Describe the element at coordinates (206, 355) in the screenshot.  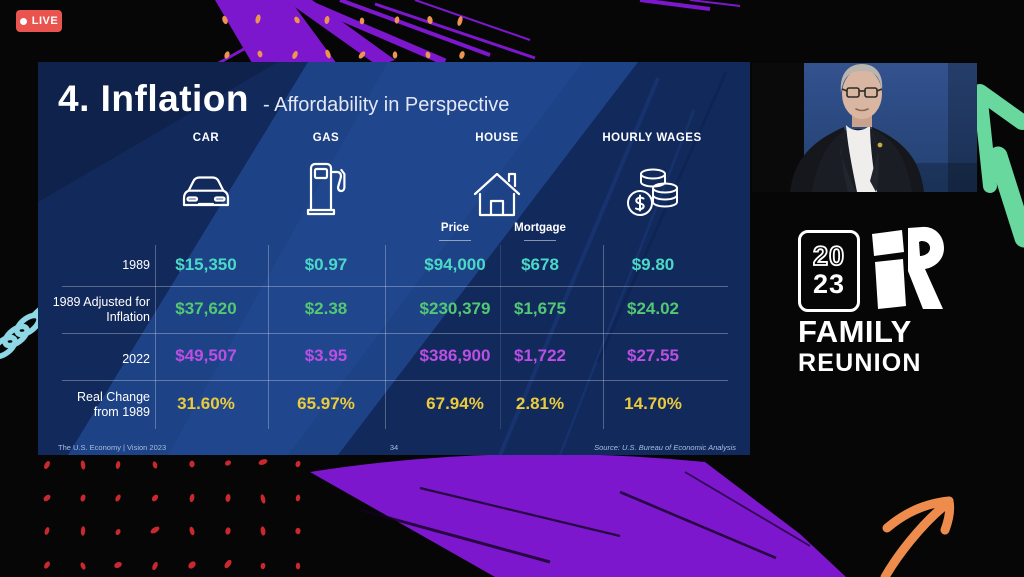
I see `table-cell: $49,507` at that location.